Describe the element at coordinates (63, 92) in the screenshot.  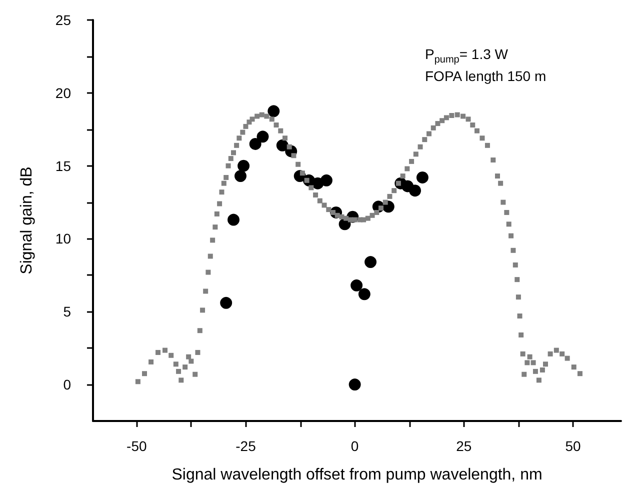
I see `y-tick-label: 20` at that location.